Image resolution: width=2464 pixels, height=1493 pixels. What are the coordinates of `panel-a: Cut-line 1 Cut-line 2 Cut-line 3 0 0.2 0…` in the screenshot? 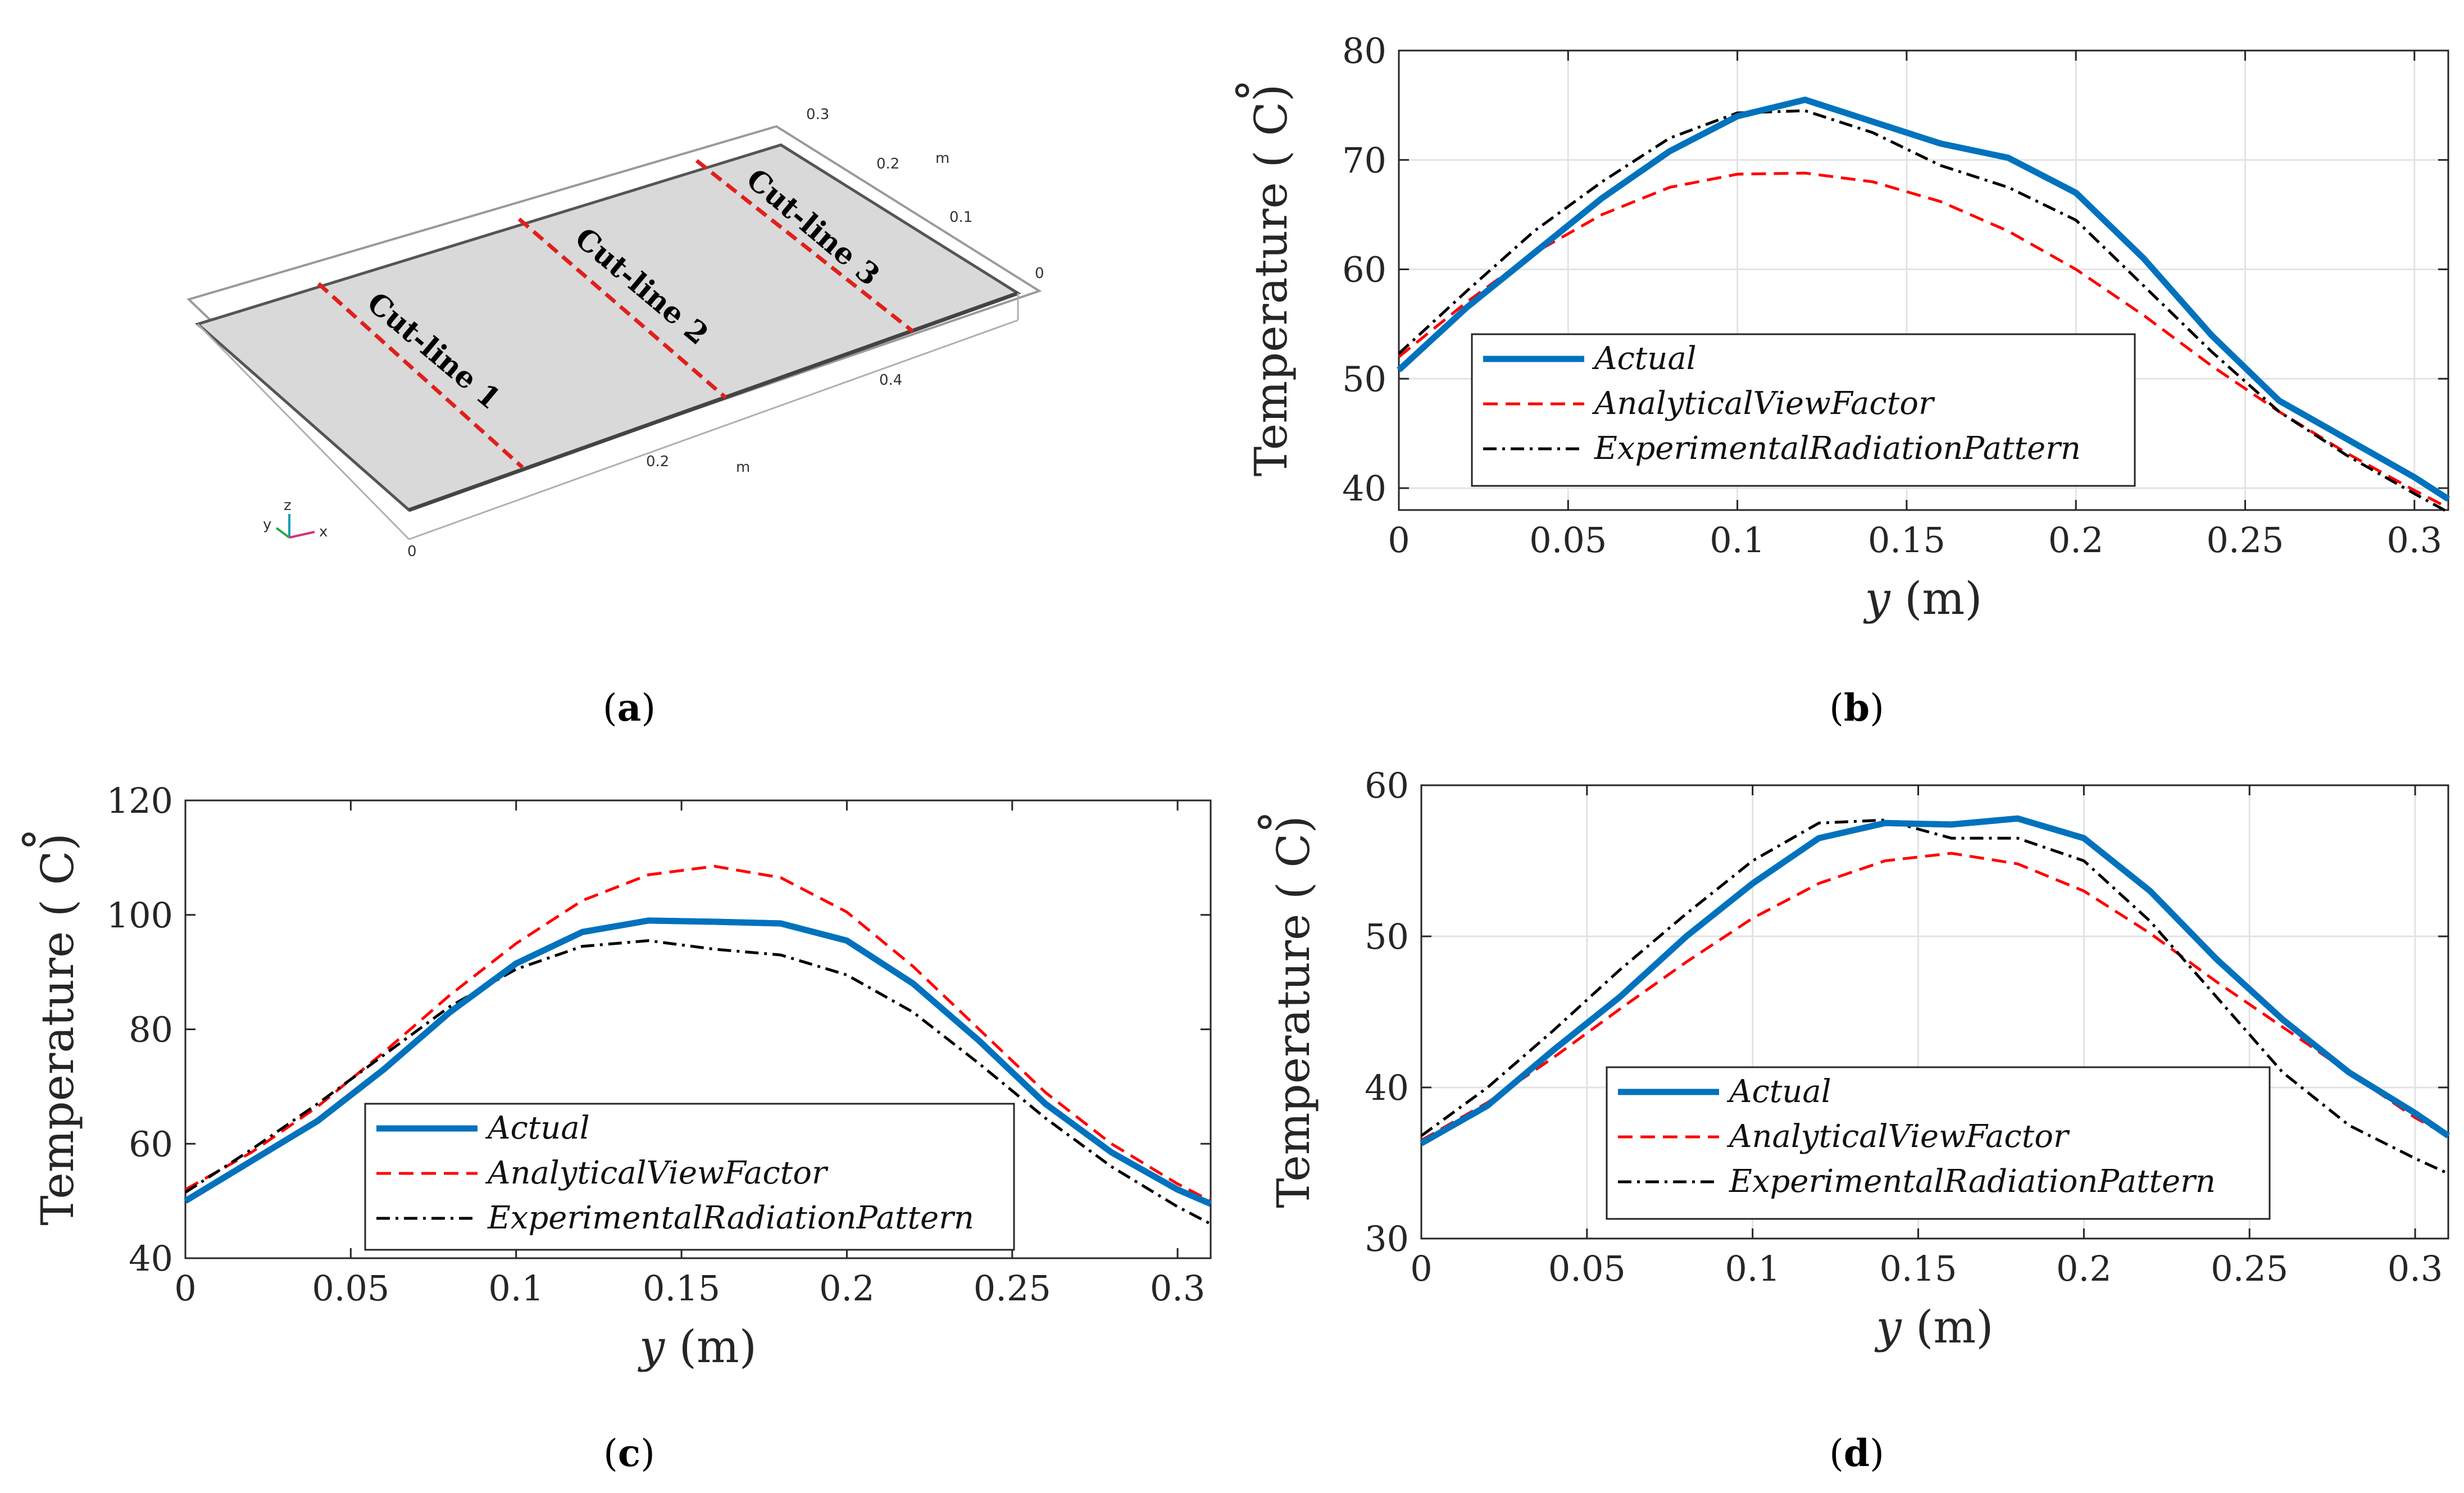 It's located at (615, 418).